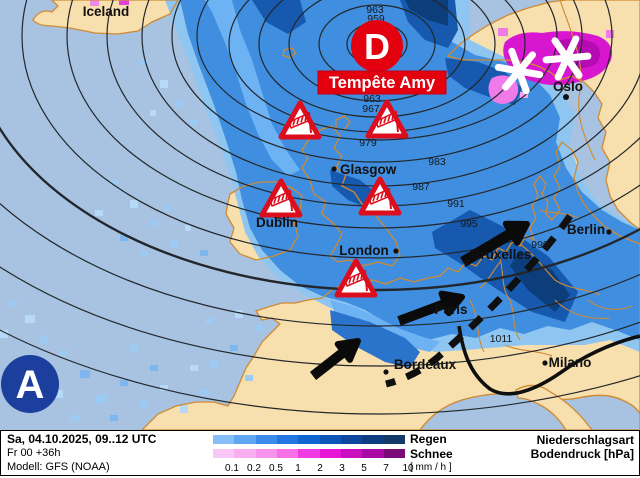 This screenshot has width=640, height=478. I want to click on city-label-paris: Paris, so click(450, 309).